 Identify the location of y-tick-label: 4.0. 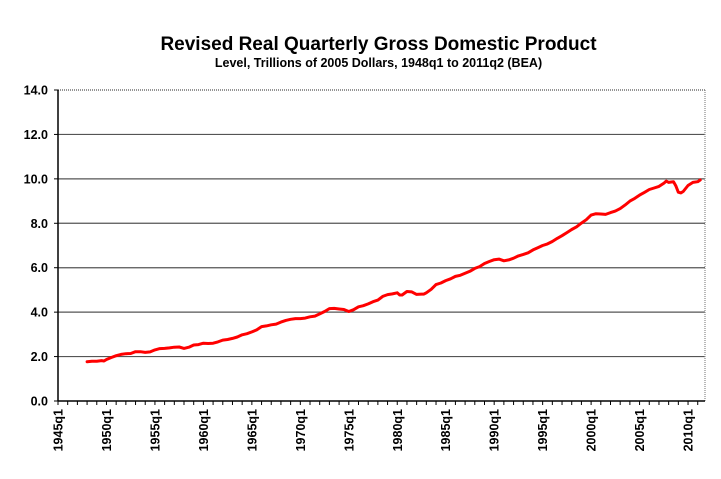
(39, 313).